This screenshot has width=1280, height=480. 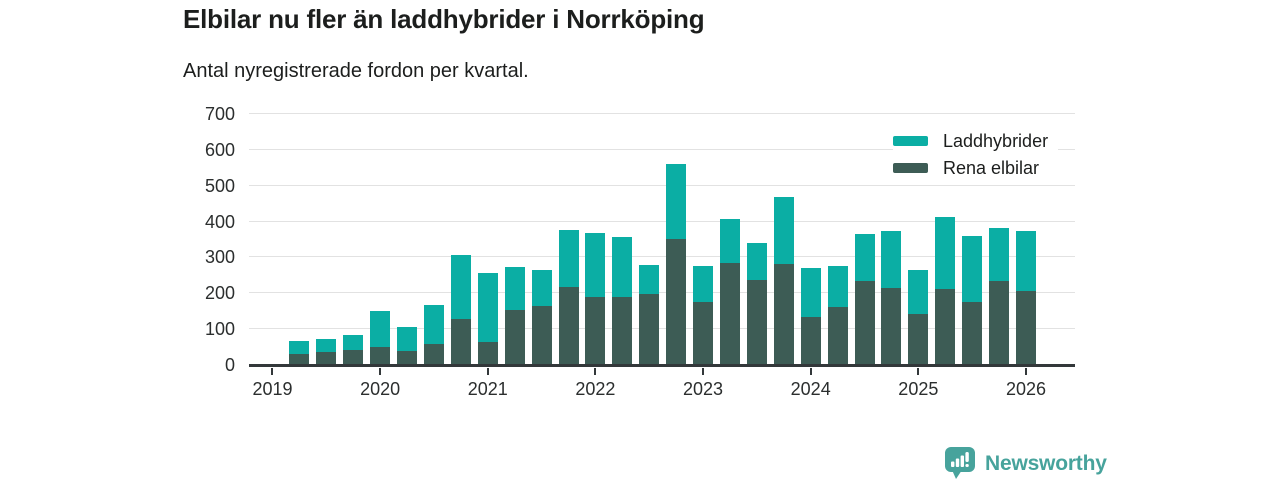 What do you see at coordinates (219, 293) in the screenshot?
I see `y-axis-label-200: 200` at bounding box center [219, 293].